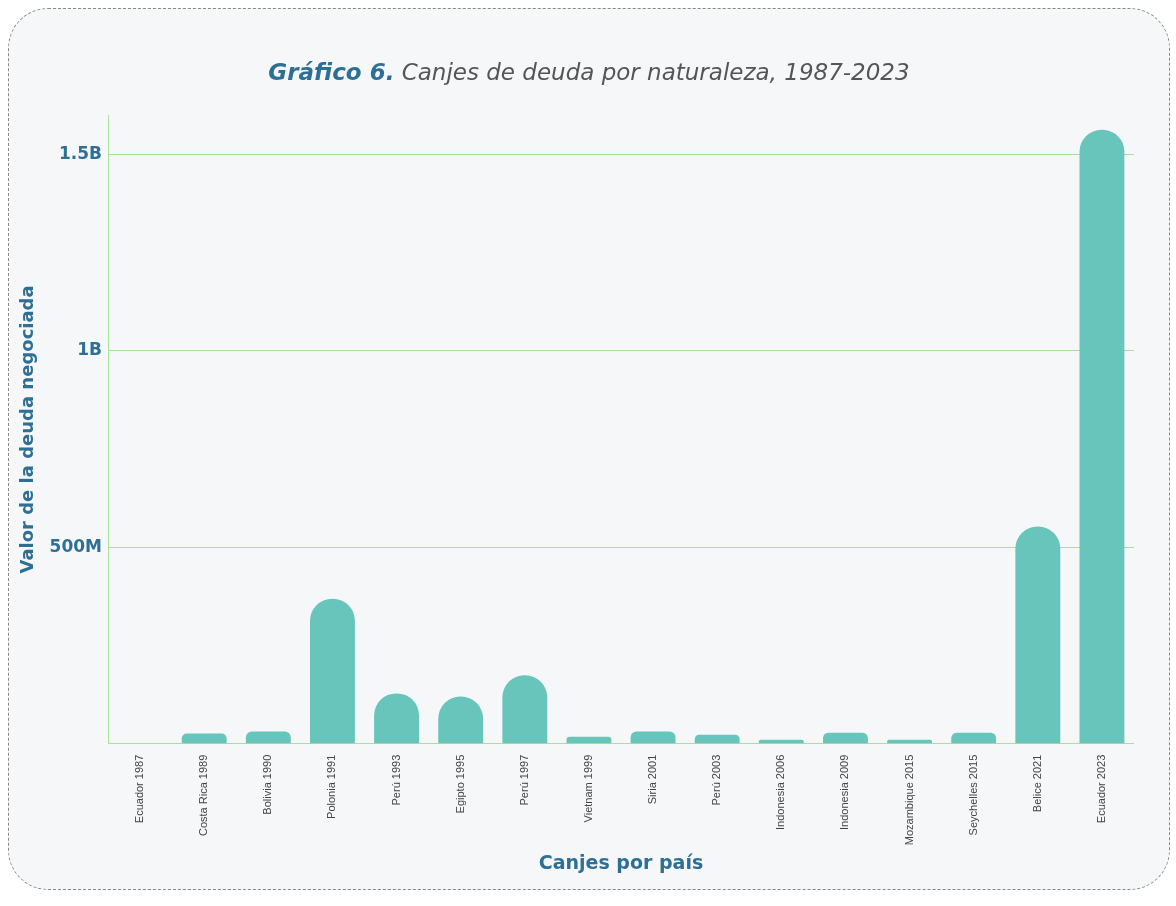 This screenshot has width=1176, height=906. What do you see at coordinates (331, 786) in the screenshot?
I see `x-tick-label: Polonia 1991` at bounding box center [331, 786].